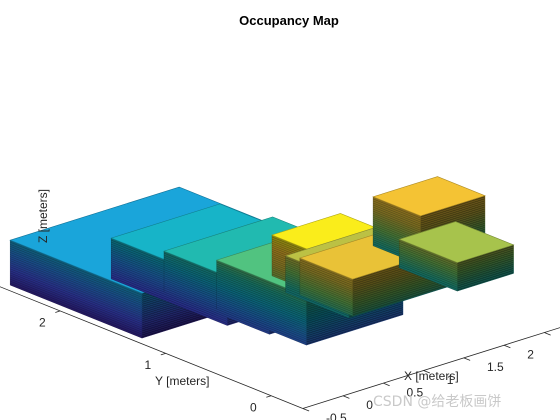 Image resolution: width=560 pixels, height=420 pixels. Describe the element at coordinates (148, 365) in the screenshot. I see `y-tick-label: 1` at that location.